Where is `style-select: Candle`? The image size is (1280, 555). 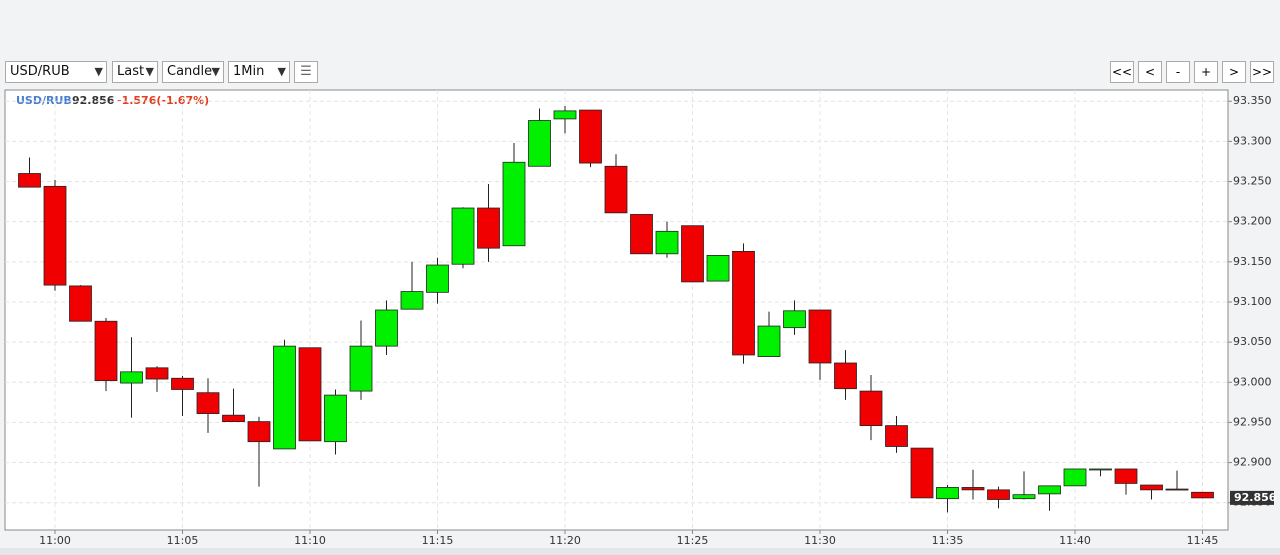 style-select: Candle is located at coordinates (193, 72).